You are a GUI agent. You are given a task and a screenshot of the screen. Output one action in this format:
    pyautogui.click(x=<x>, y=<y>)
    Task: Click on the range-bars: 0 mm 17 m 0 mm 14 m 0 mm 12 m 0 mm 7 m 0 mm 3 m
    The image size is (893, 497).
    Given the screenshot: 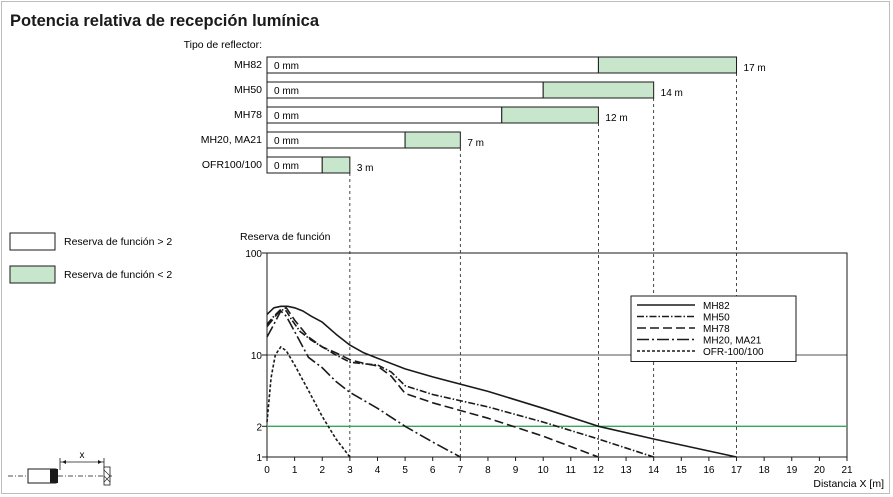 What is the action you would take?
    pyautogui.click(x=516, y=115)
    